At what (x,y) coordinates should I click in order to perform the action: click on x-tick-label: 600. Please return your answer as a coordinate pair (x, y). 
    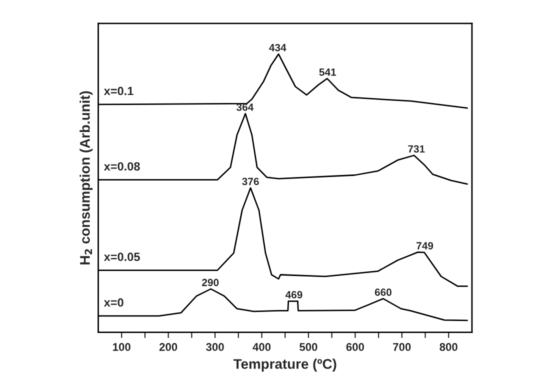
    Looking at the image, I should click on (355, 347).